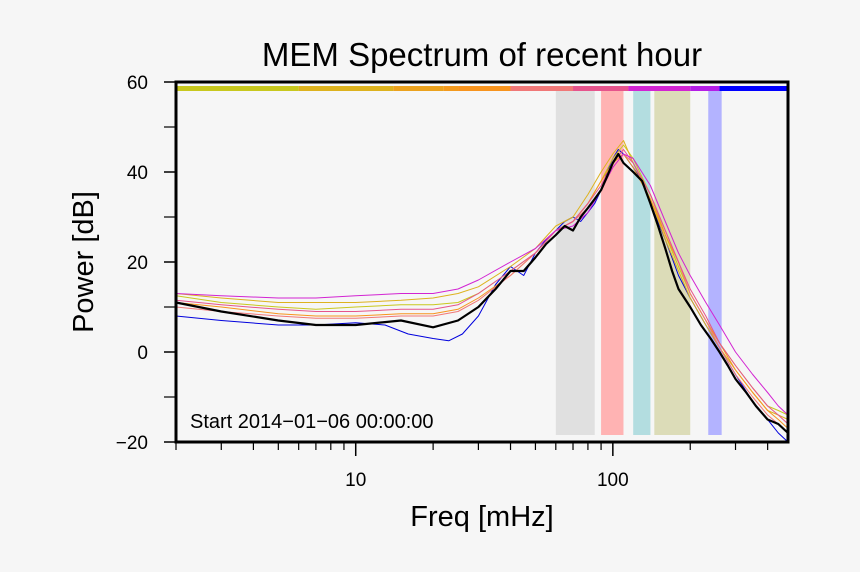 This screenshot has width=860, height=572. Describe the element at coordinates (137, 263) in the screenshot. I see `y-tick-label: 20` at that location.